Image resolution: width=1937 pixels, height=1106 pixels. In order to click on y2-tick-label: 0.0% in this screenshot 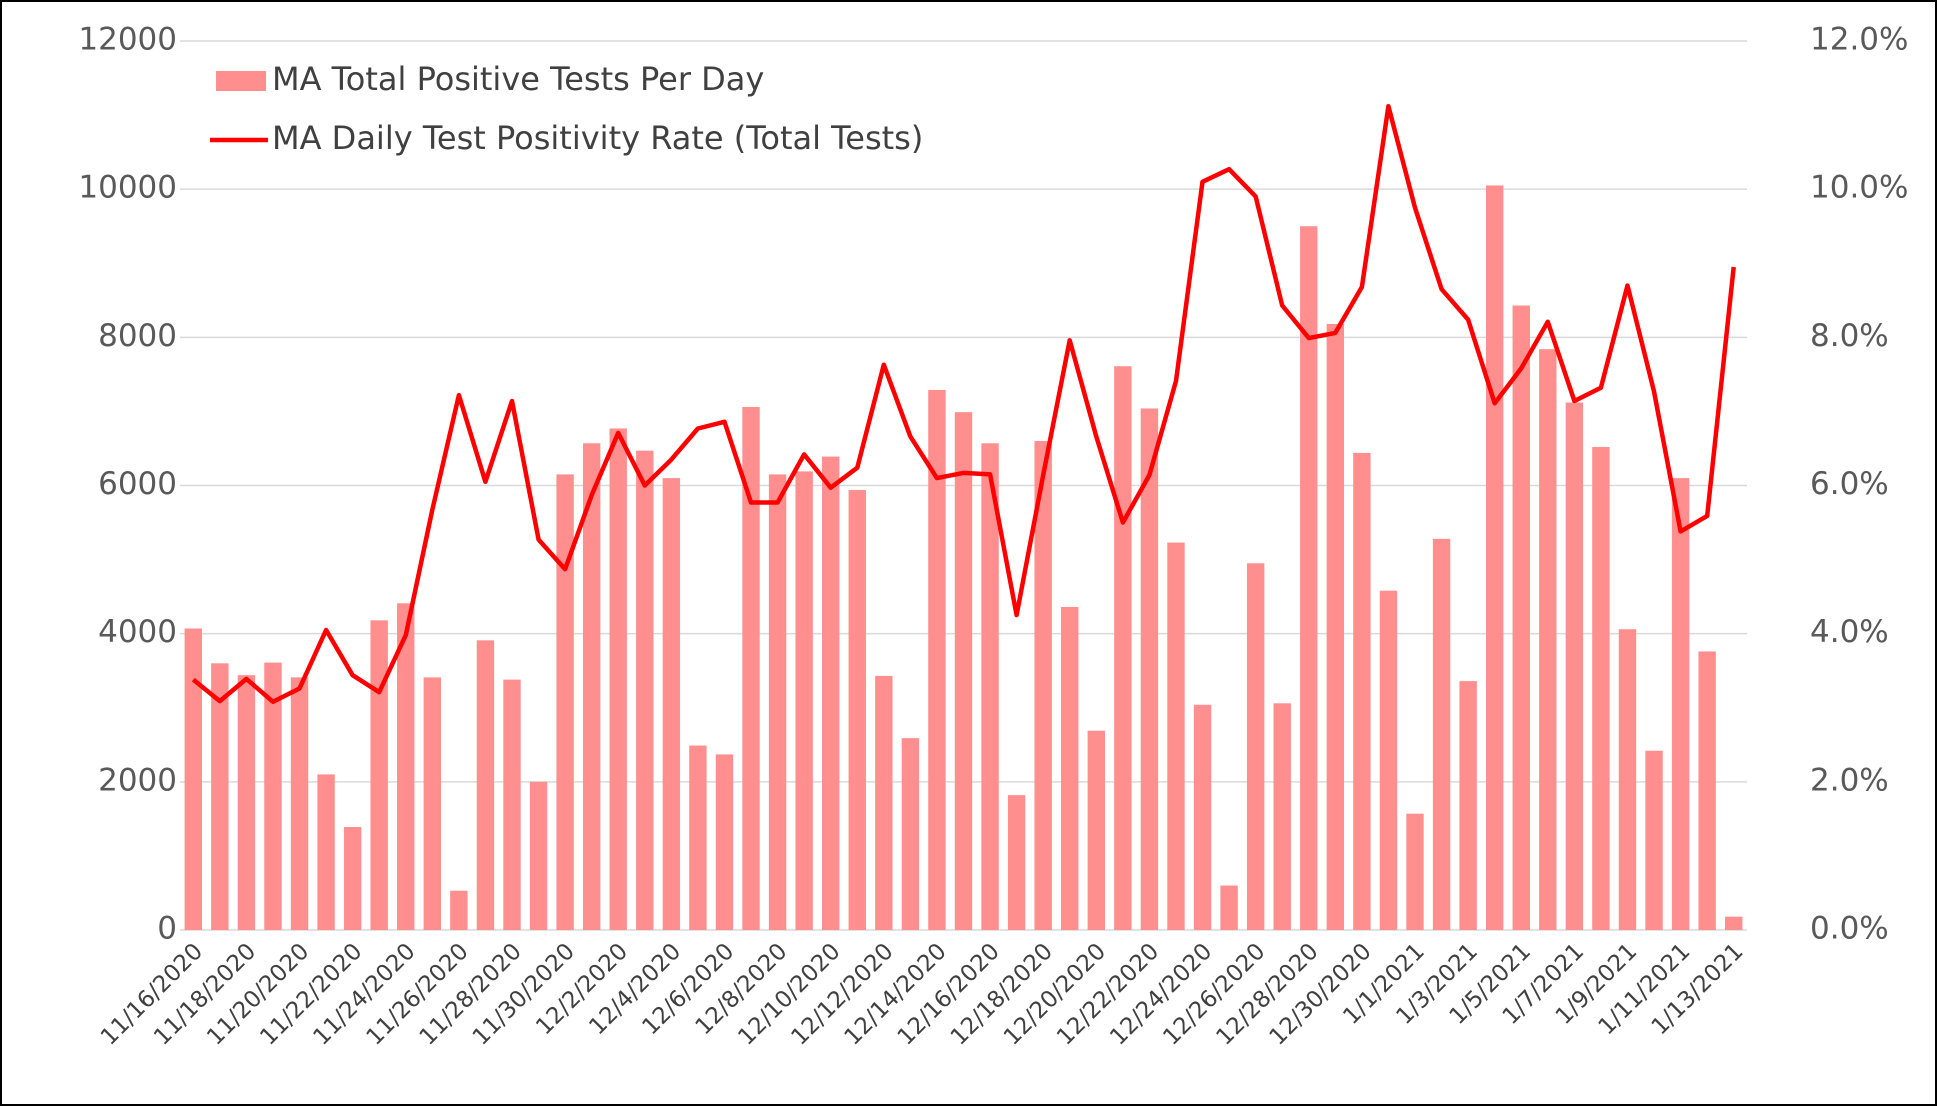, I will do `click(1849, 929)`.